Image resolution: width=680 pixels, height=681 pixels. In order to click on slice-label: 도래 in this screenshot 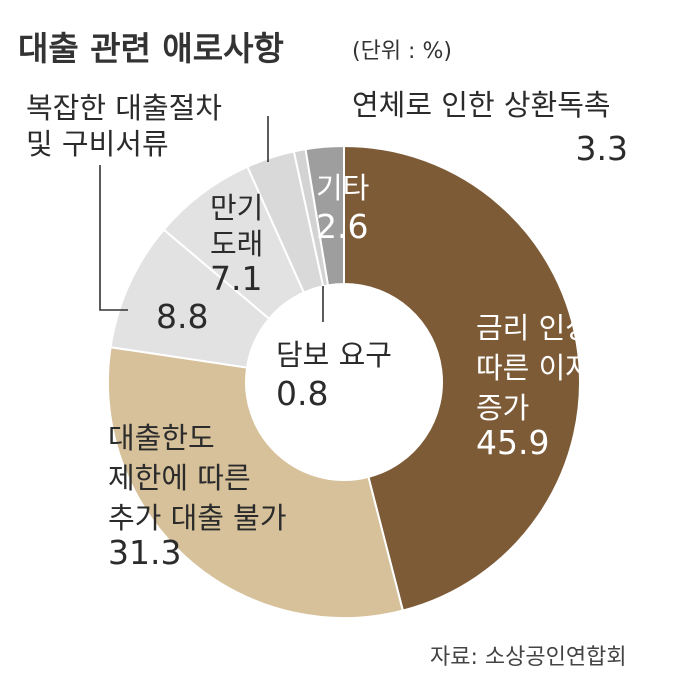, I will do `click(236, 244)`.